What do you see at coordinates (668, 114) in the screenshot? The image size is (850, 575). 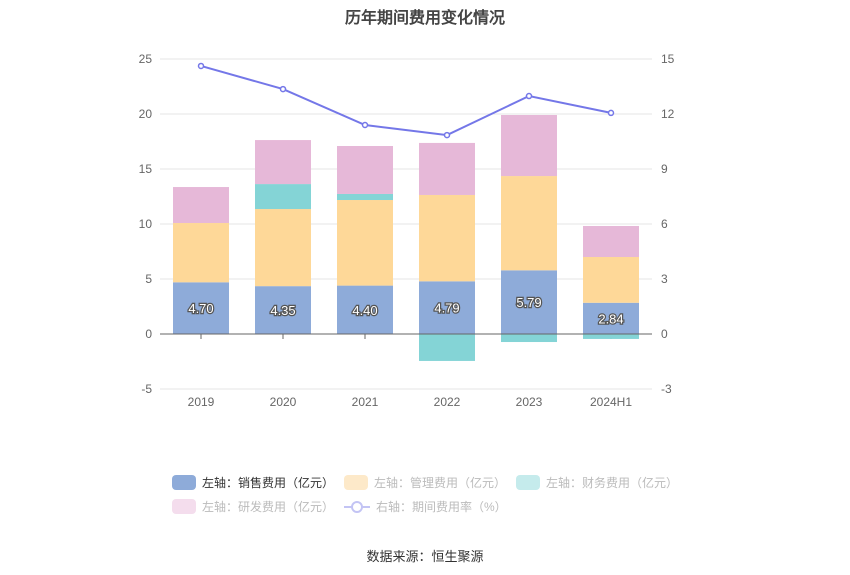 I see `right-tick-label: 12` at bounding box center [668, 114].